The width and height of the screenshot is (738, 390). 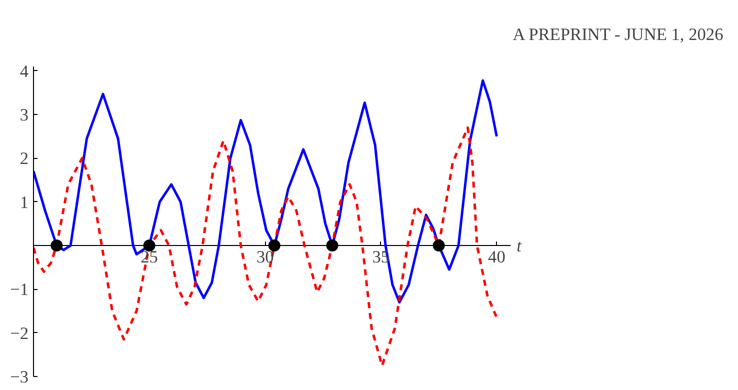 I want to click on y-tick-label: −2, so click(x=19, y=333).